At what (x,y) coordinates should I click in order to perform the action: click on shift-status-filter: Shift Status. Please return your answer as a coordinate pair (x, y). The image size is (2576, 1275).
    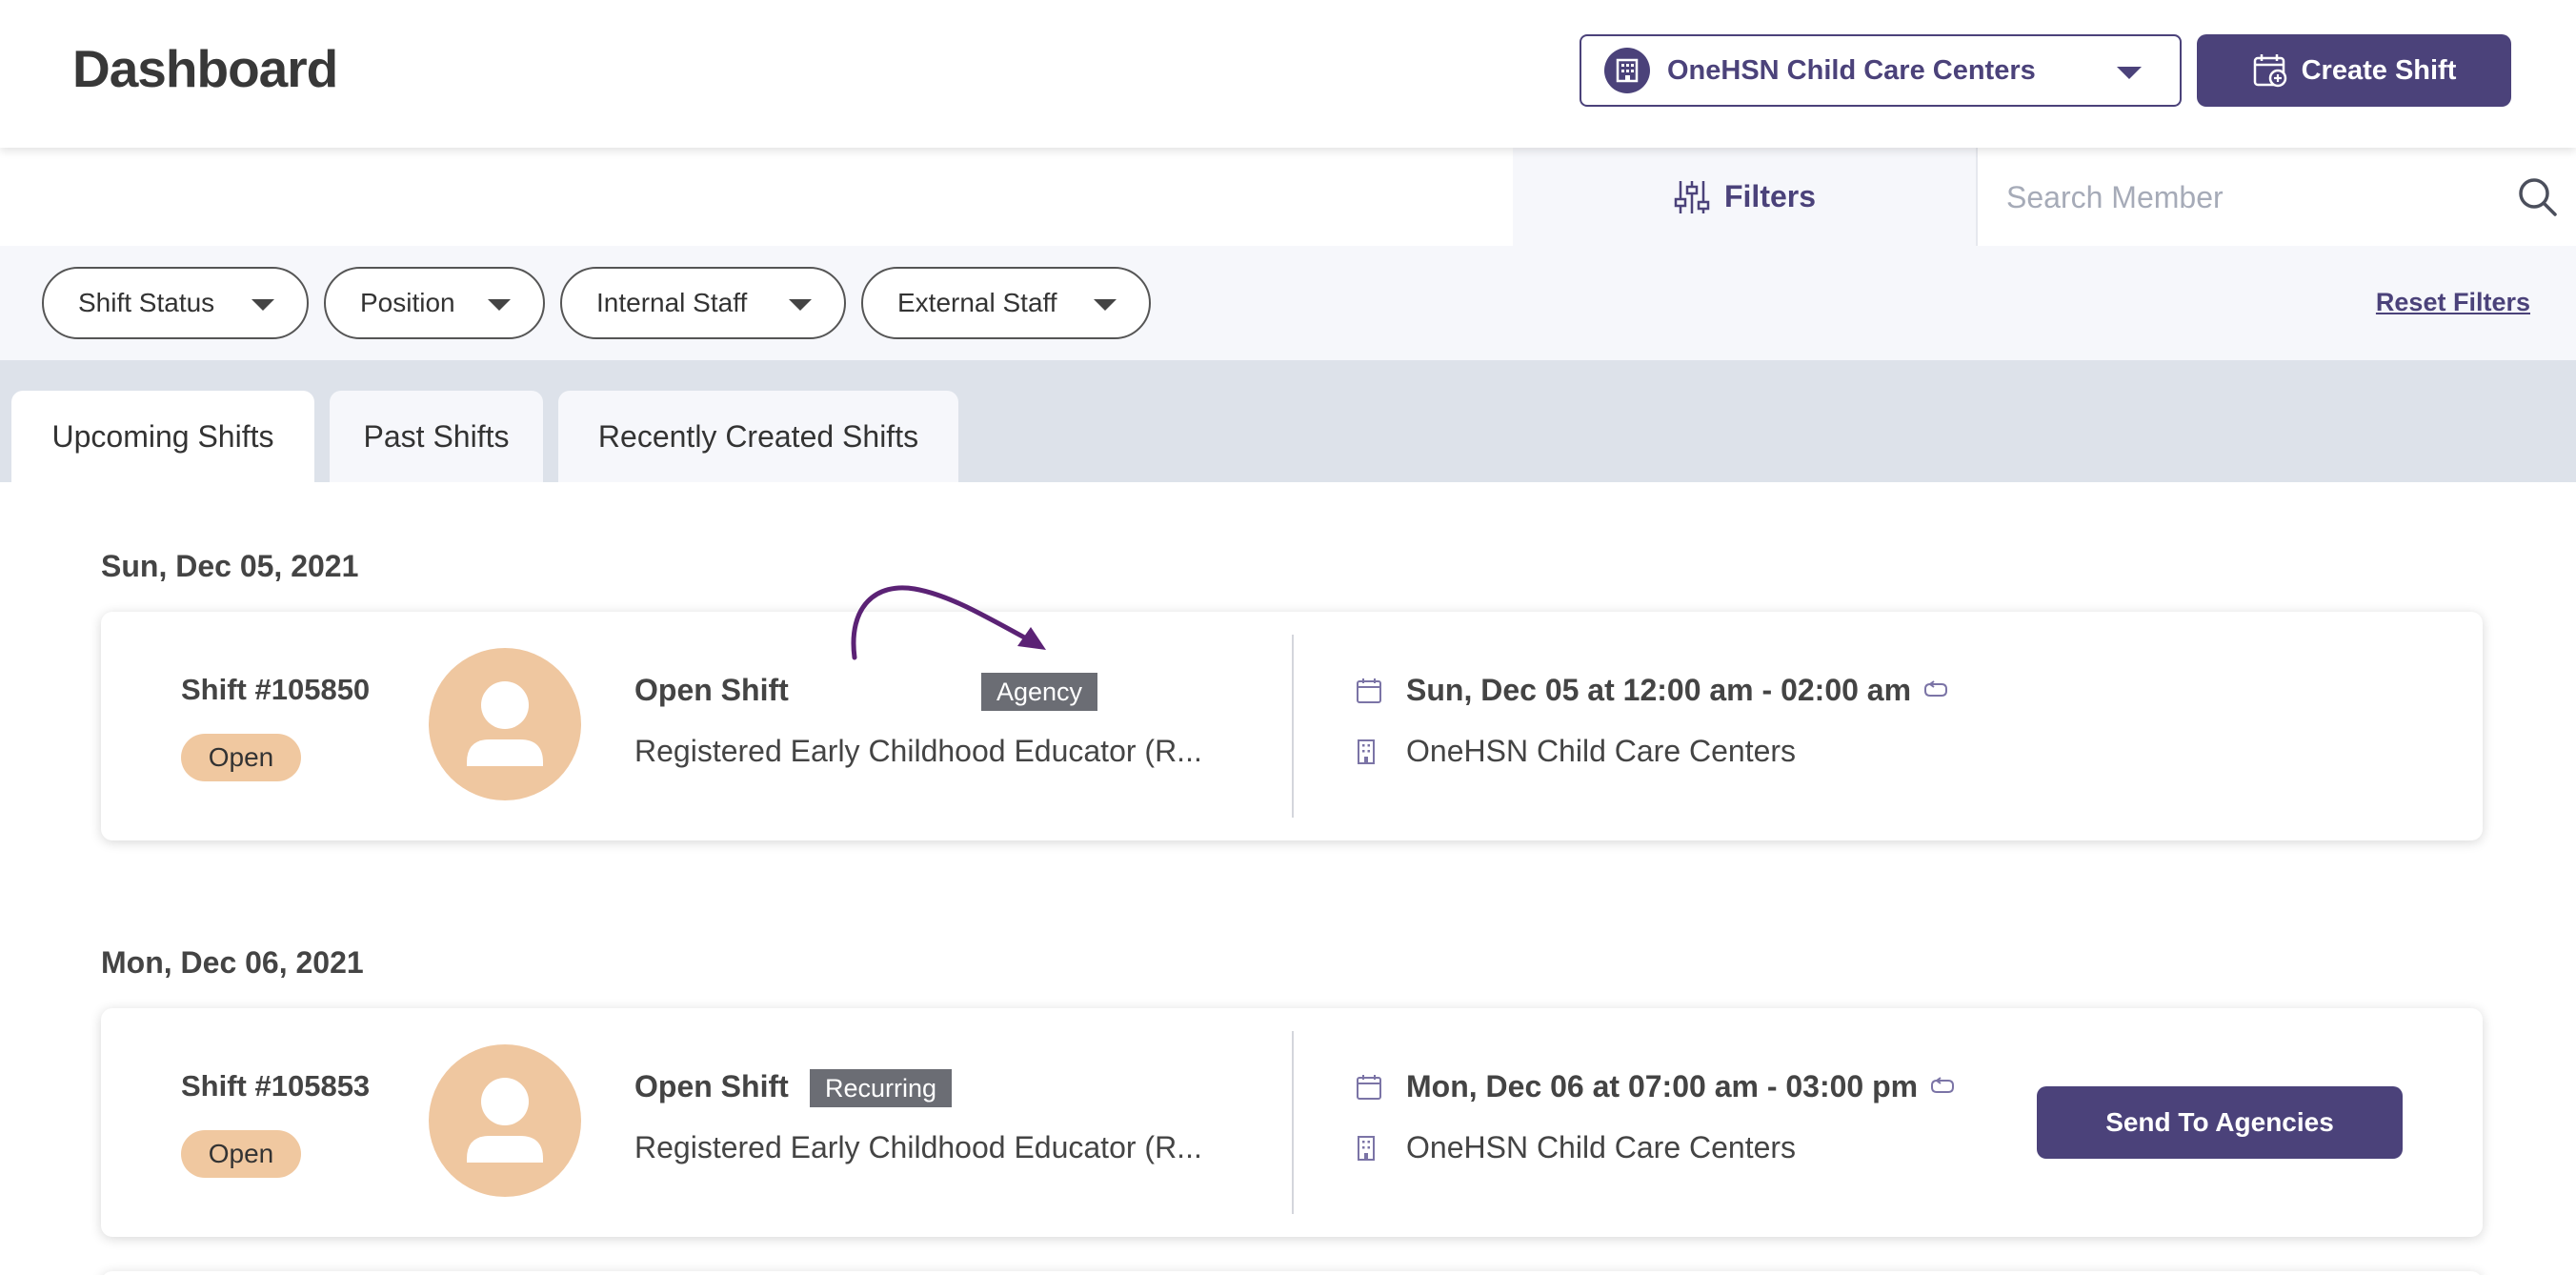
    Looking at the image, I should click on (176, 303).